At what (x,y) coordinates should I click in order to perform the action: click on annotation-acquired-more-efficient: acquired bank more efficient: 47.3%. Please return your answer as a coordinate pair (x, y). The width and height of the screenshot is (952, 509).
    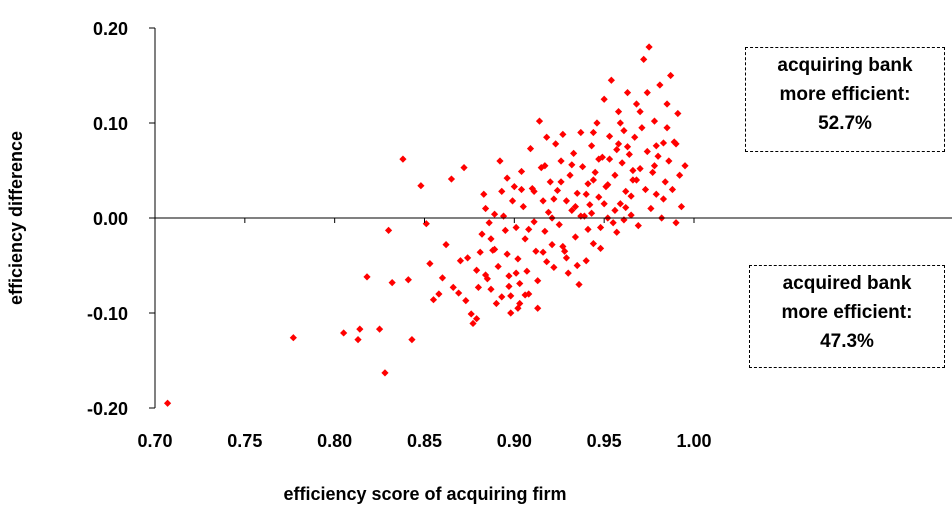
    Looking at the image, I should click on (847, 316).